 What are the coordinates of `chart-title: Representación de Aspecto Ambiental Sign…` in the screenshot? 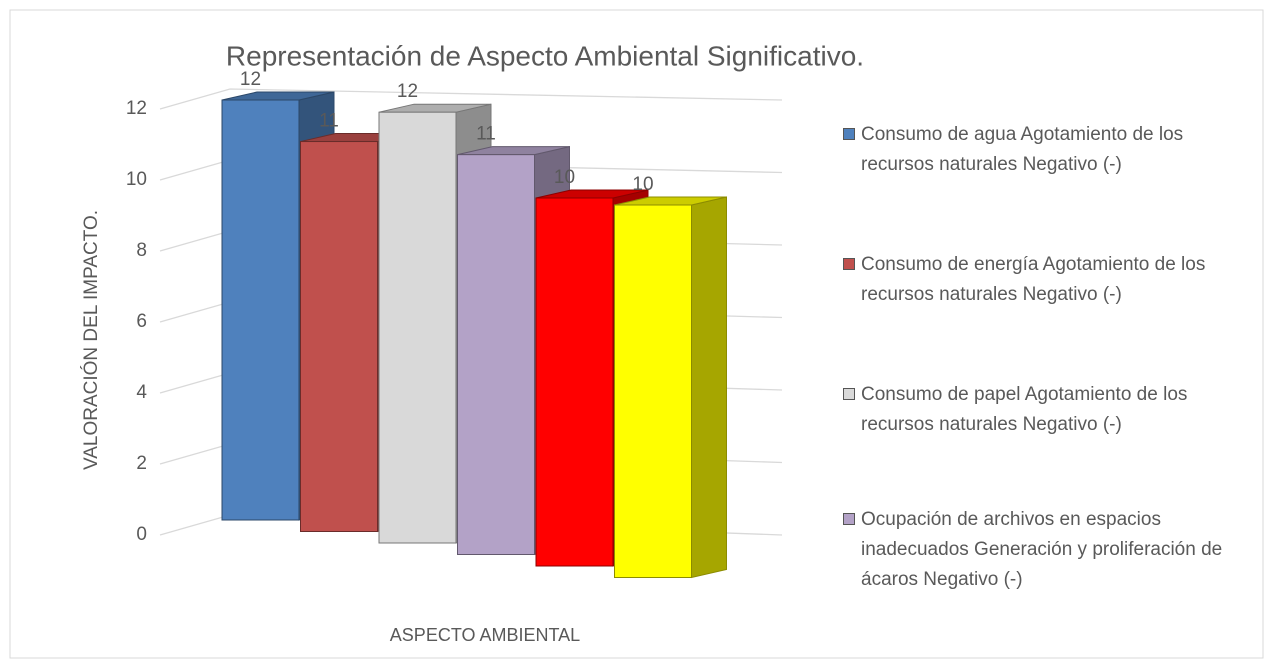 It's located at (545, 55).